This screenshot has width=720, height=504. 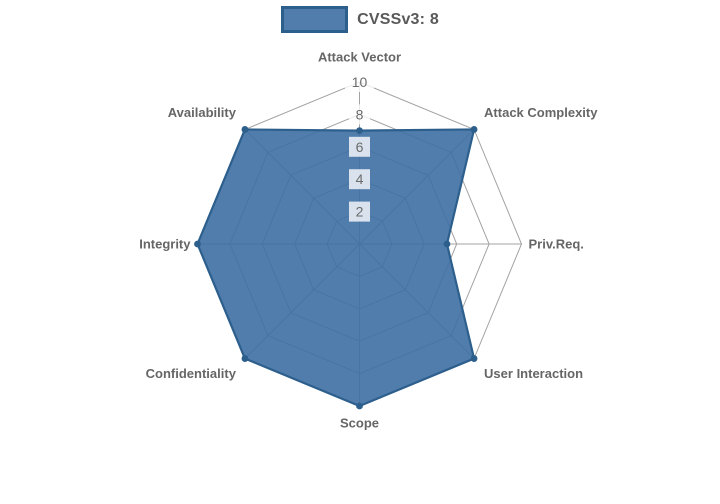 What do you see at coordinates (398, 19) in the screenshot?
I see `legend-label: CVSSv3: 8` at bounding box center [398, 19].